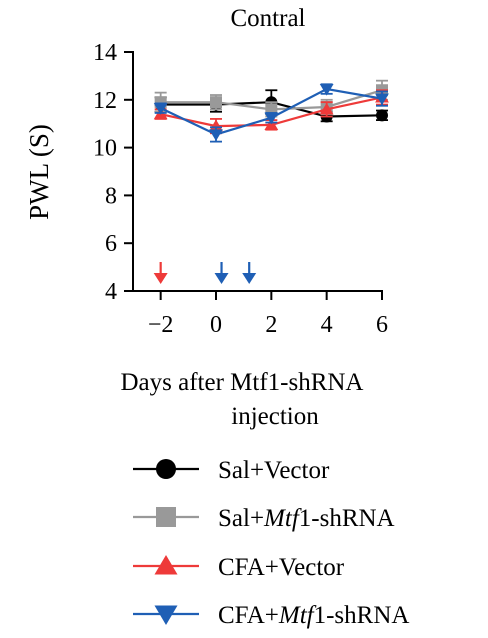 Image resolution: width=488 pixels, height=638 pixels. I want to click on legend-label: Sal+Mtf1-shRNA, so click(306, 518).